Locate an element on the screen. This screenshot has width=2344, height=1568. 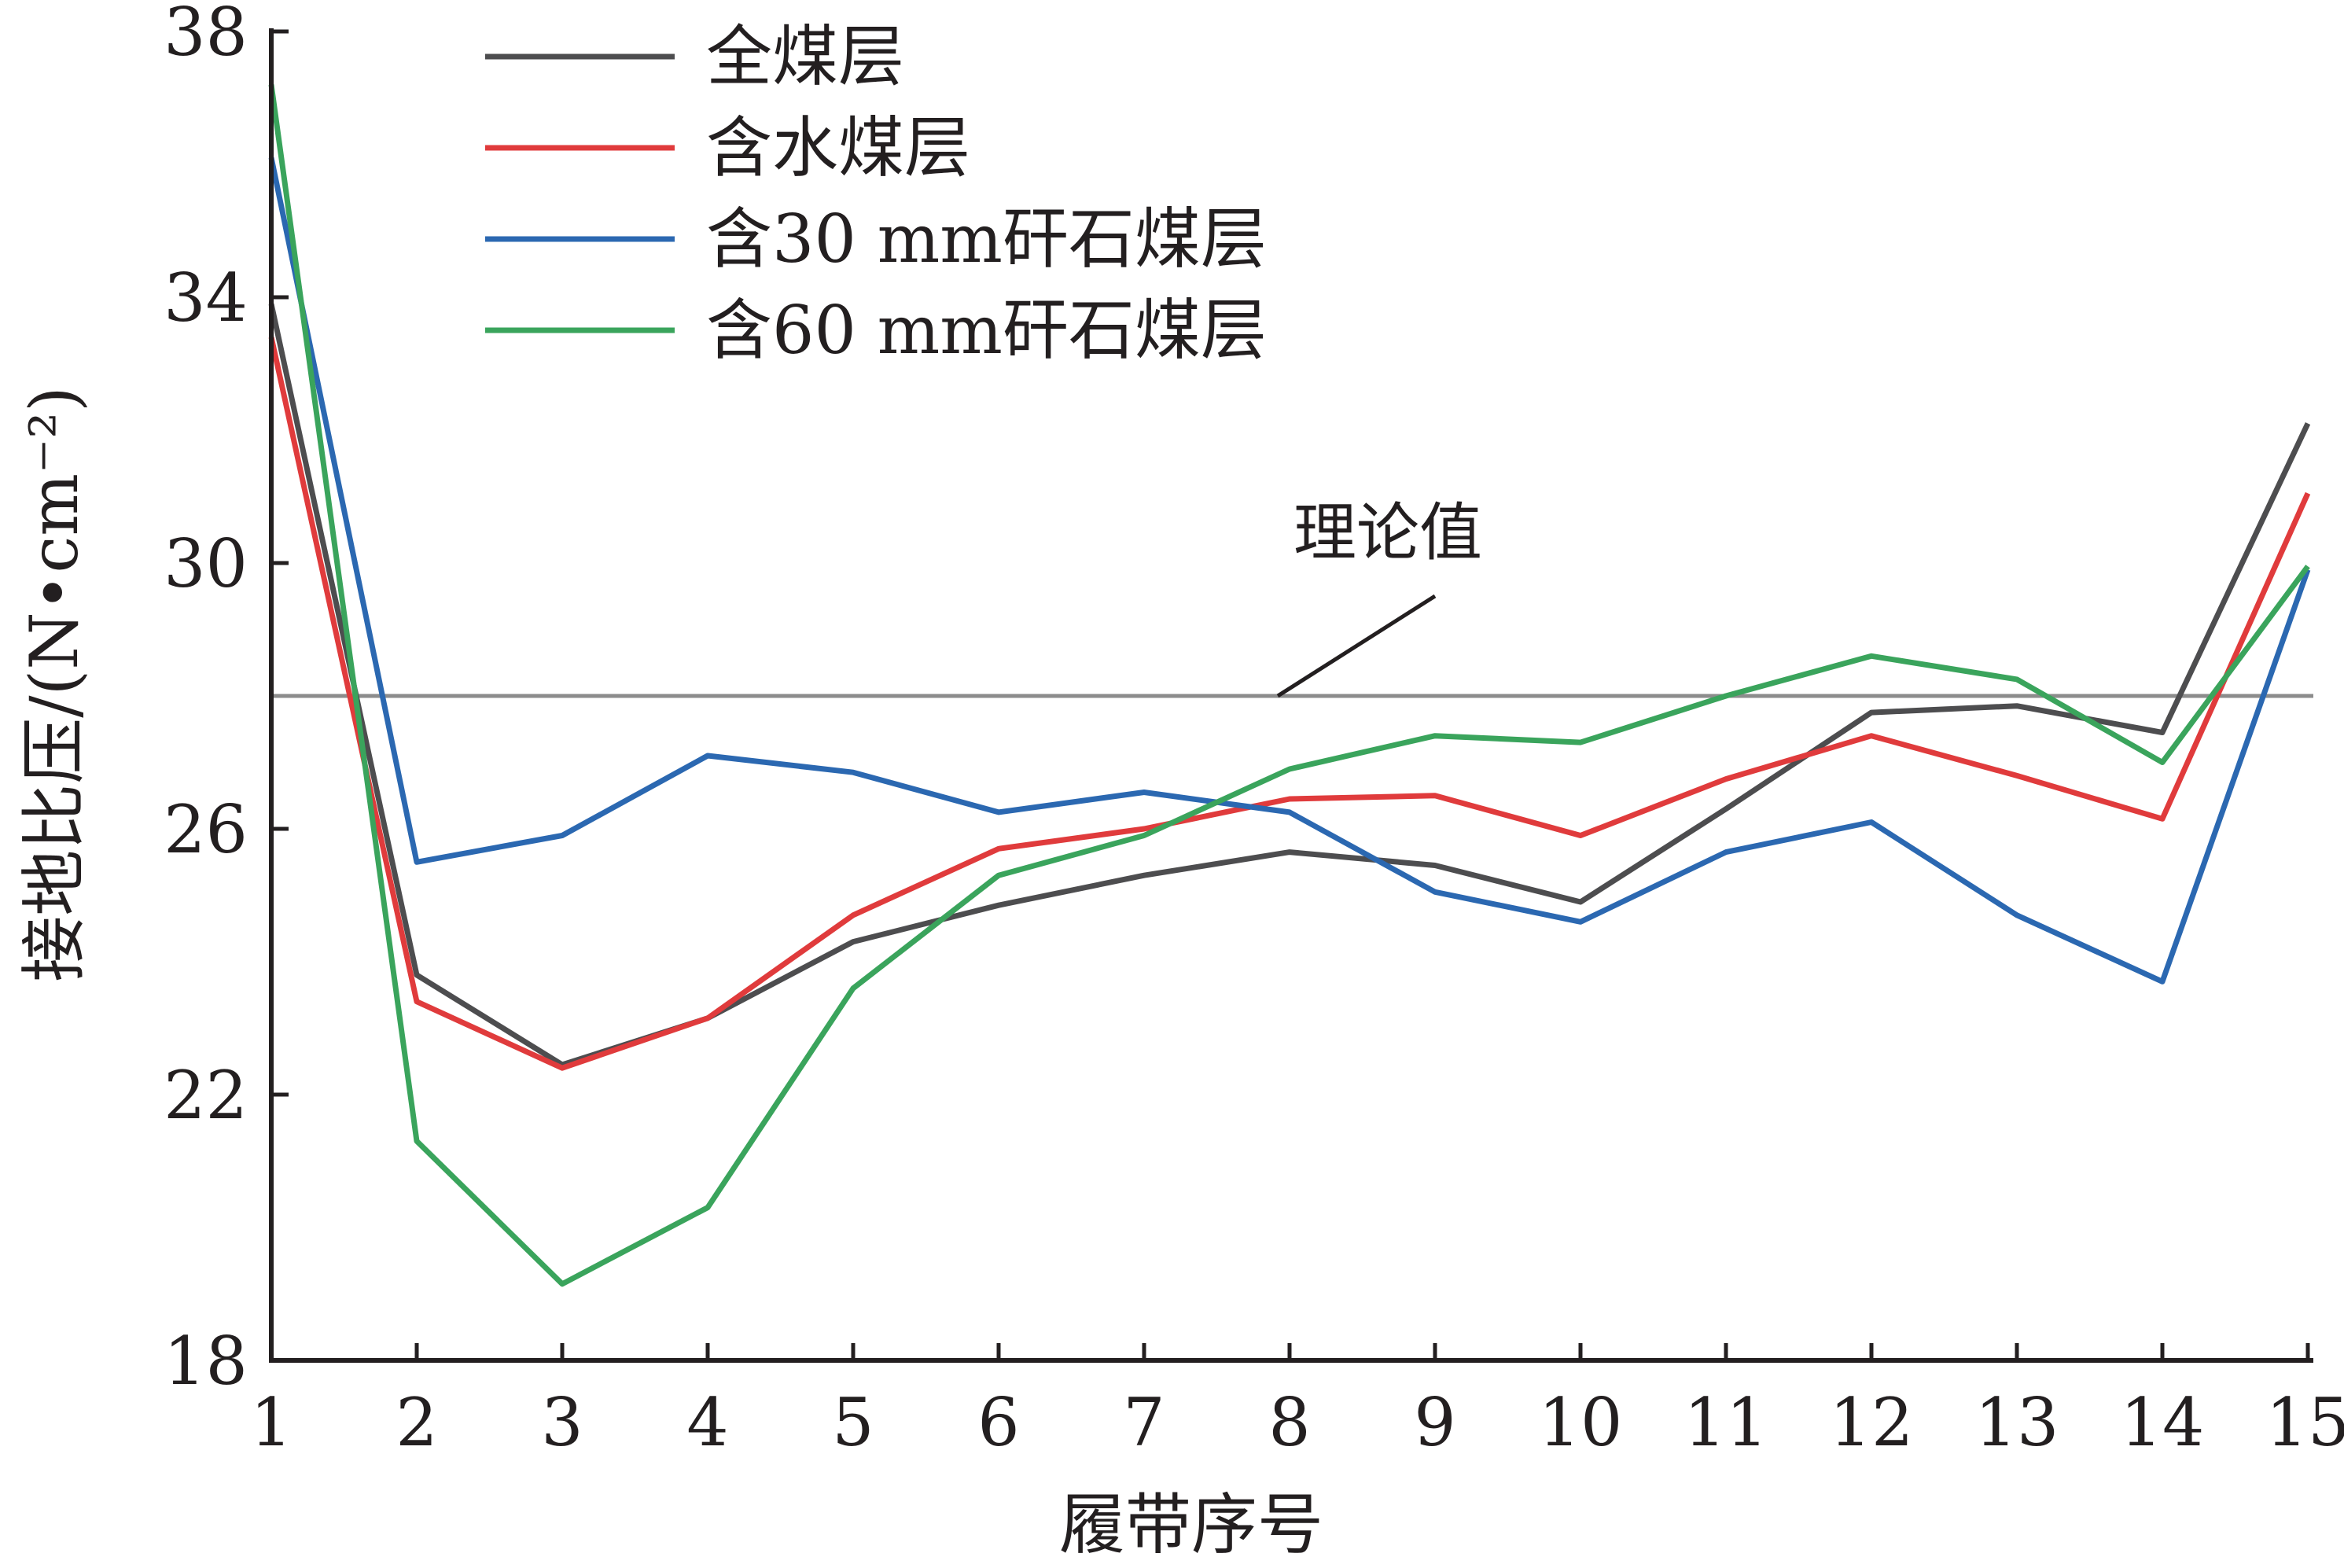
x-tick-label: 10 is located at coordinates (1581, 1422).